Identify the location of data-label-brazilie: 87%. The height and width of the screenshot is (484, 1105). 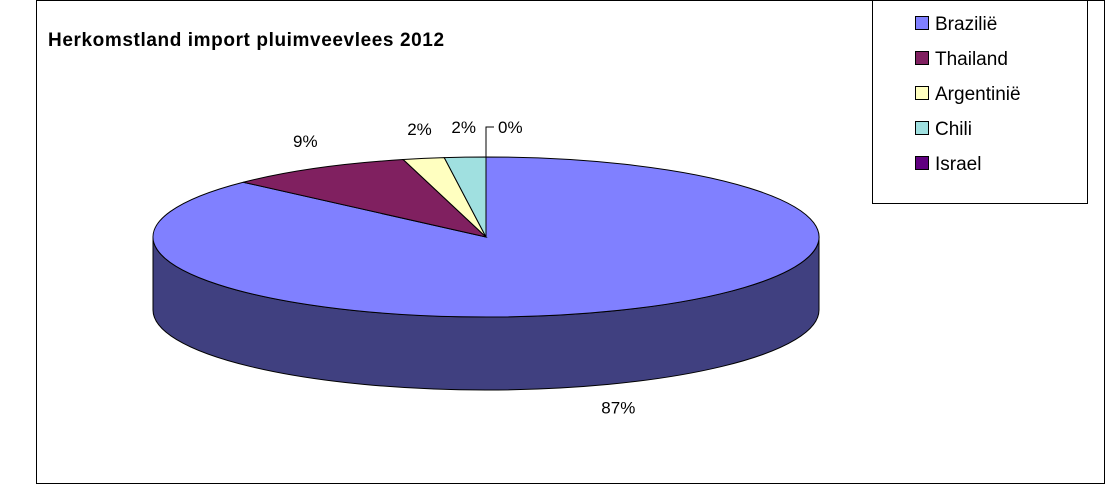
(618, 407).